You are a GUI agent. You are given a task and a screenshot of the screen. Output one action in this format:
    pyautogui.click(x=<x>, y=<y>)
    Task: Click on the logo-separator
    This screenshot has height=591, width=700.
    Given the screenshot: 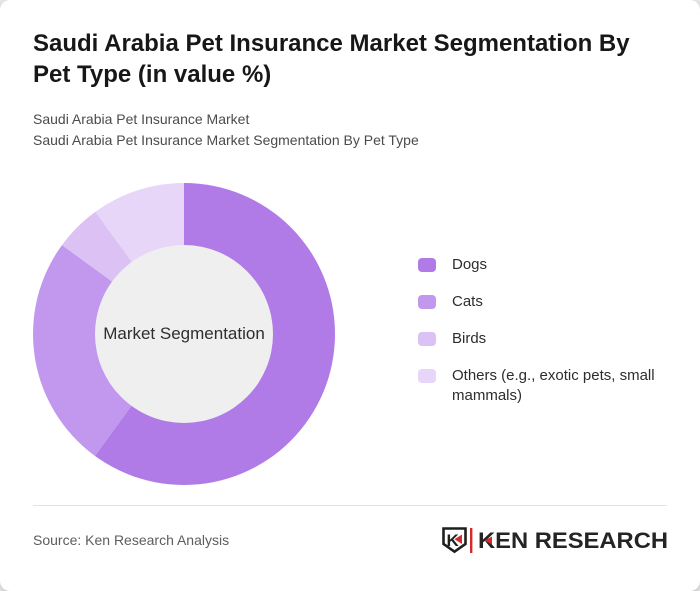 What is the action you would take?
    pyautogui.click(x=471, y=540)
    